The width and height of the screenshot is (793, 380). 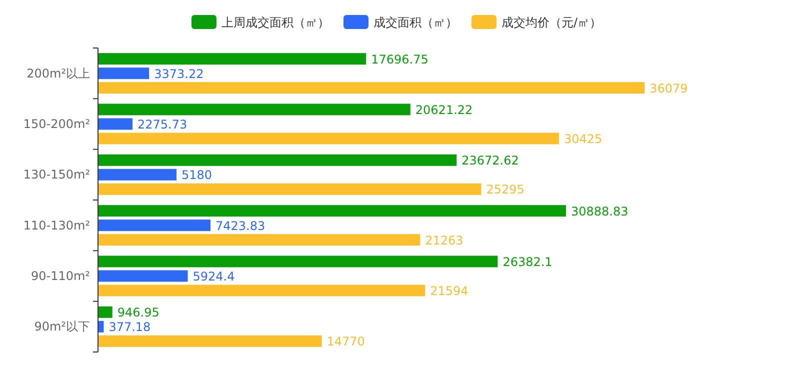 What do you see at coordinates (527, 262) in the screenshot?
I see `data-label: 26382.1` at bounding box center [527, 262].